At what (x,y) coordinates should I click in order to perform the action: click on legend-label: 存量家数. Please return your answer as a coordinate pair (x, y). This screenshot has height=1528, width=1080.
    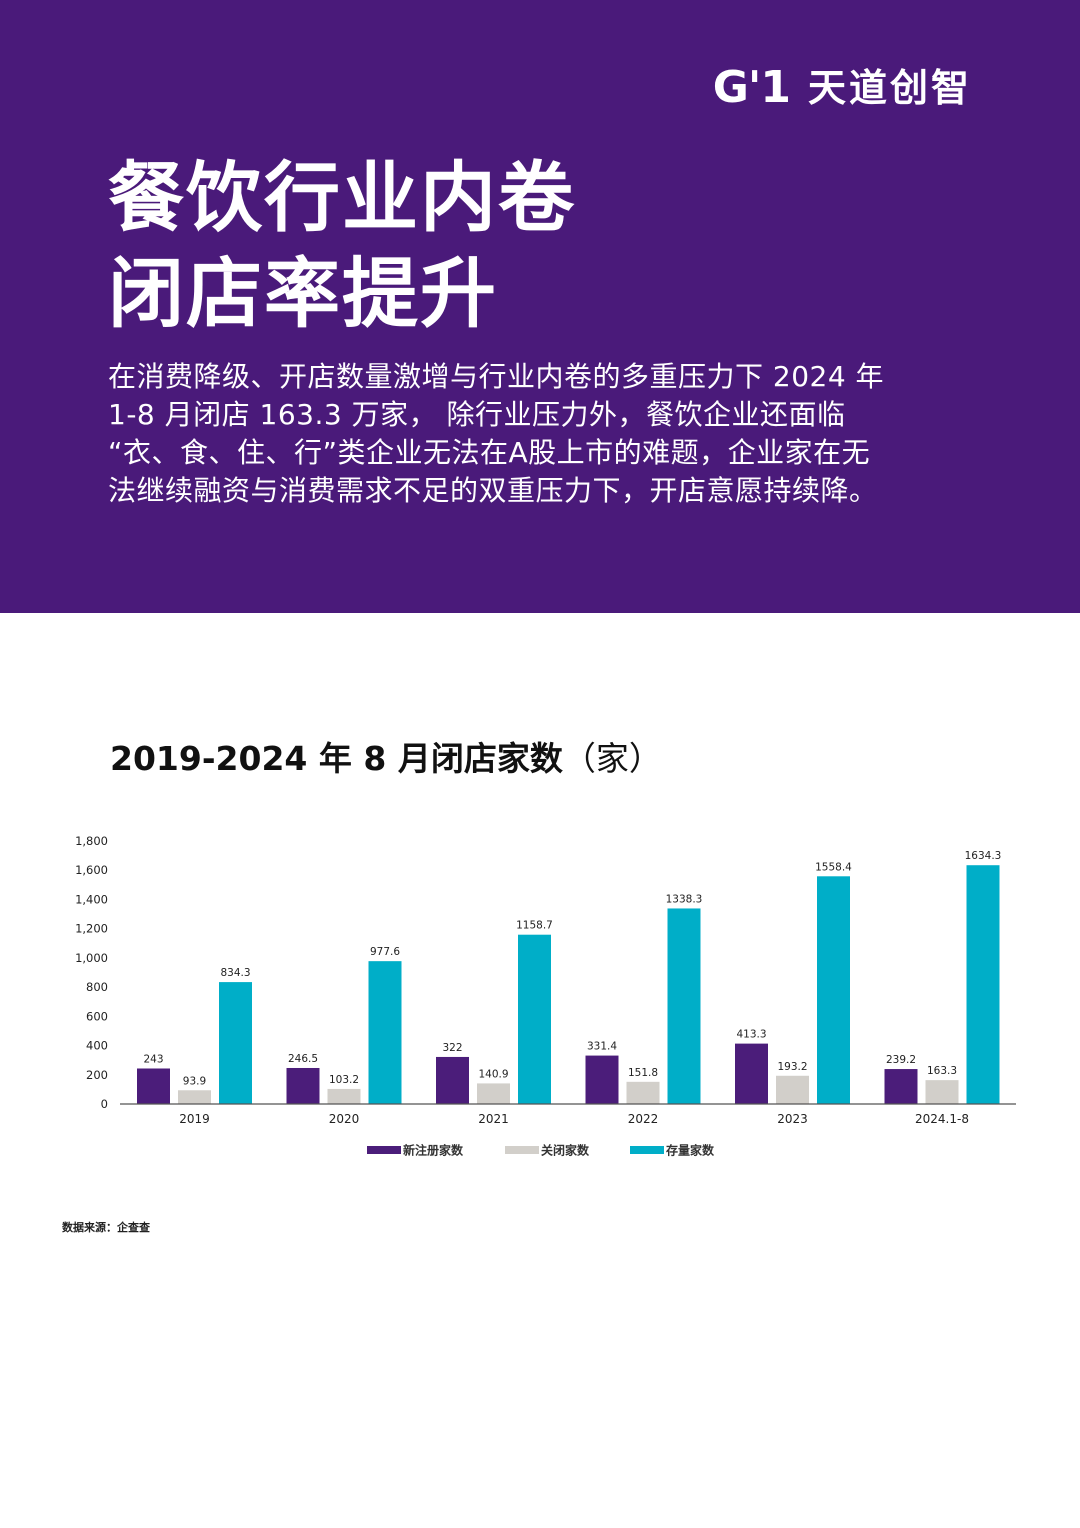
    Looking at the image, I should click on (690, 1150).